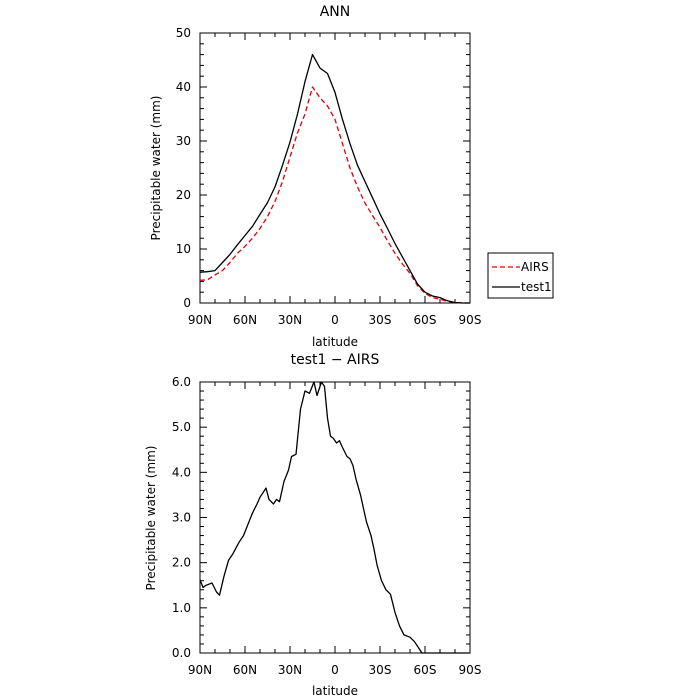 The height and width of the screenshot is (700, 700). Describe the element at coordinates (181, 472) in the screenshot. I see `y-tick-label: 4.0` at that location.